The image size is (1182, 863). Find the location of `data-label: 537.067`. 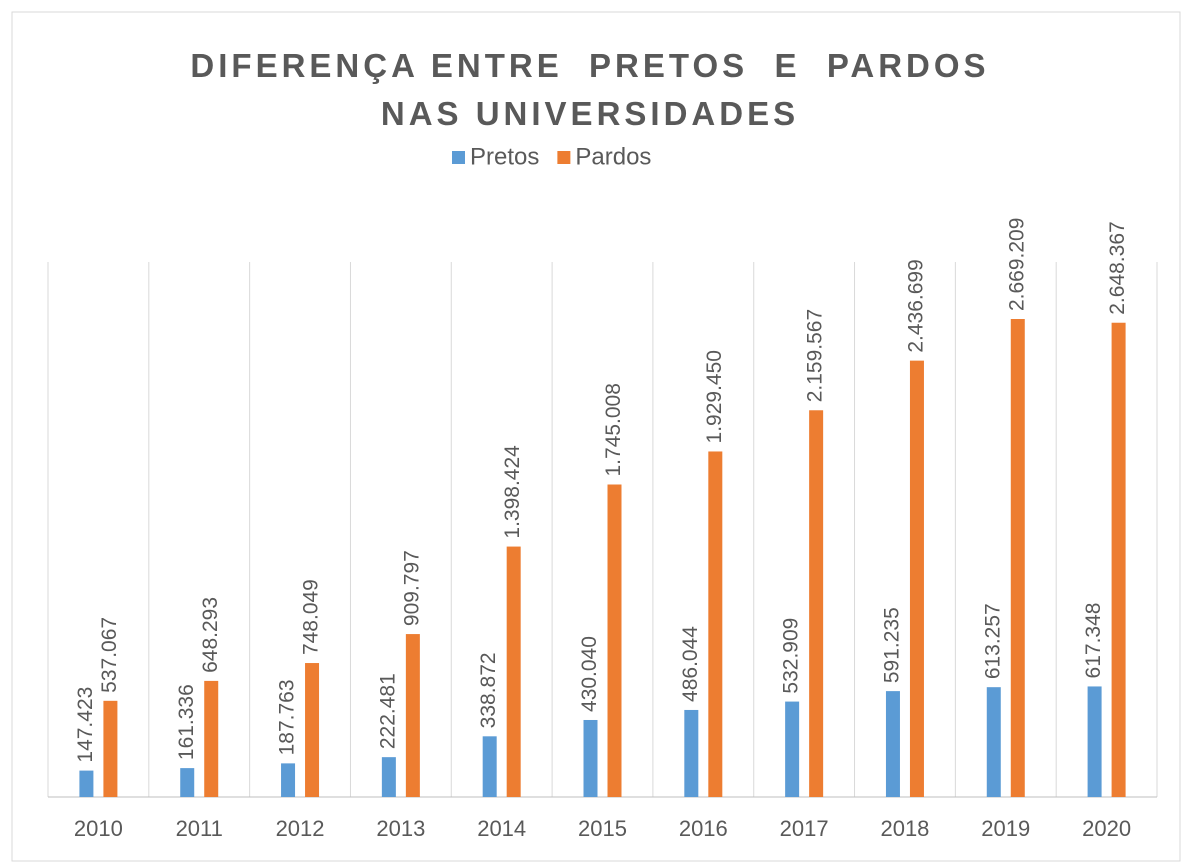

data-label: 537.067 is located at coordinates (109, 655).